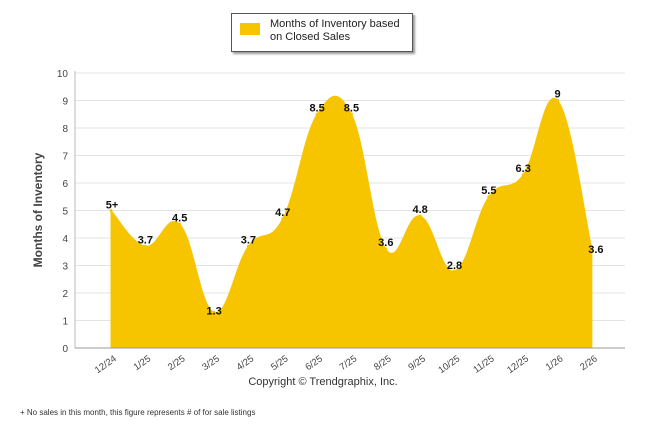  What do you see at coordinates (518, 364) in the screenshot?
I see `x-tick-label: 12/25` at bounding box center [518, 364].